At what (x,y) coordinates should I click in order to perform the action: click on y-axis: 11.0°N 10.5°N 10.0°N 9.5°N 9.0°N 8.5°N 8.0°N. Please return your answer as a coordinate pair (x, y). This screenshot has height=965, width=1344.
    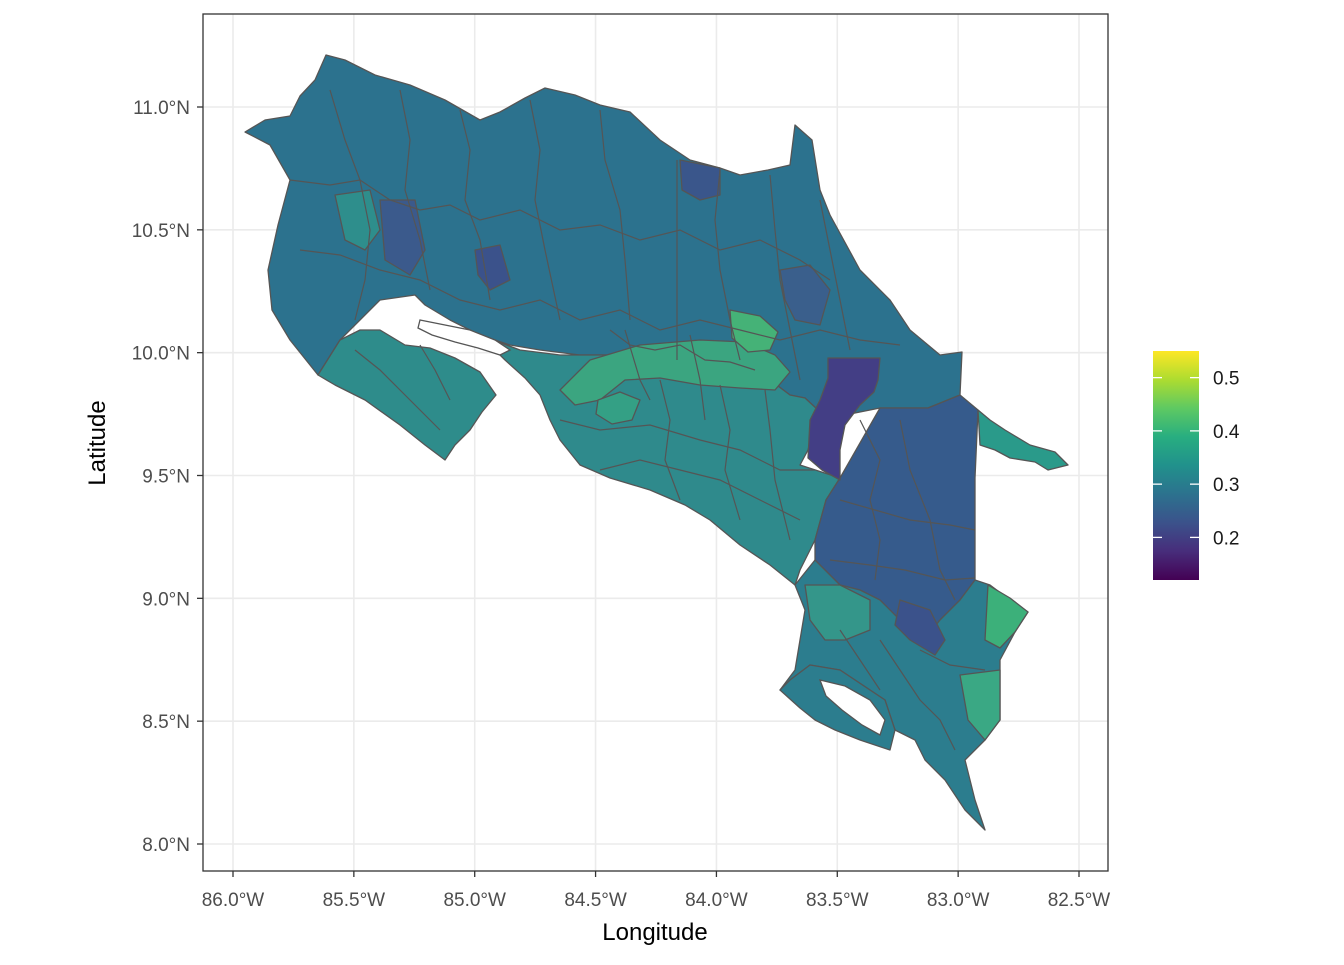
    Looking at the image, I should click on (167, 477).